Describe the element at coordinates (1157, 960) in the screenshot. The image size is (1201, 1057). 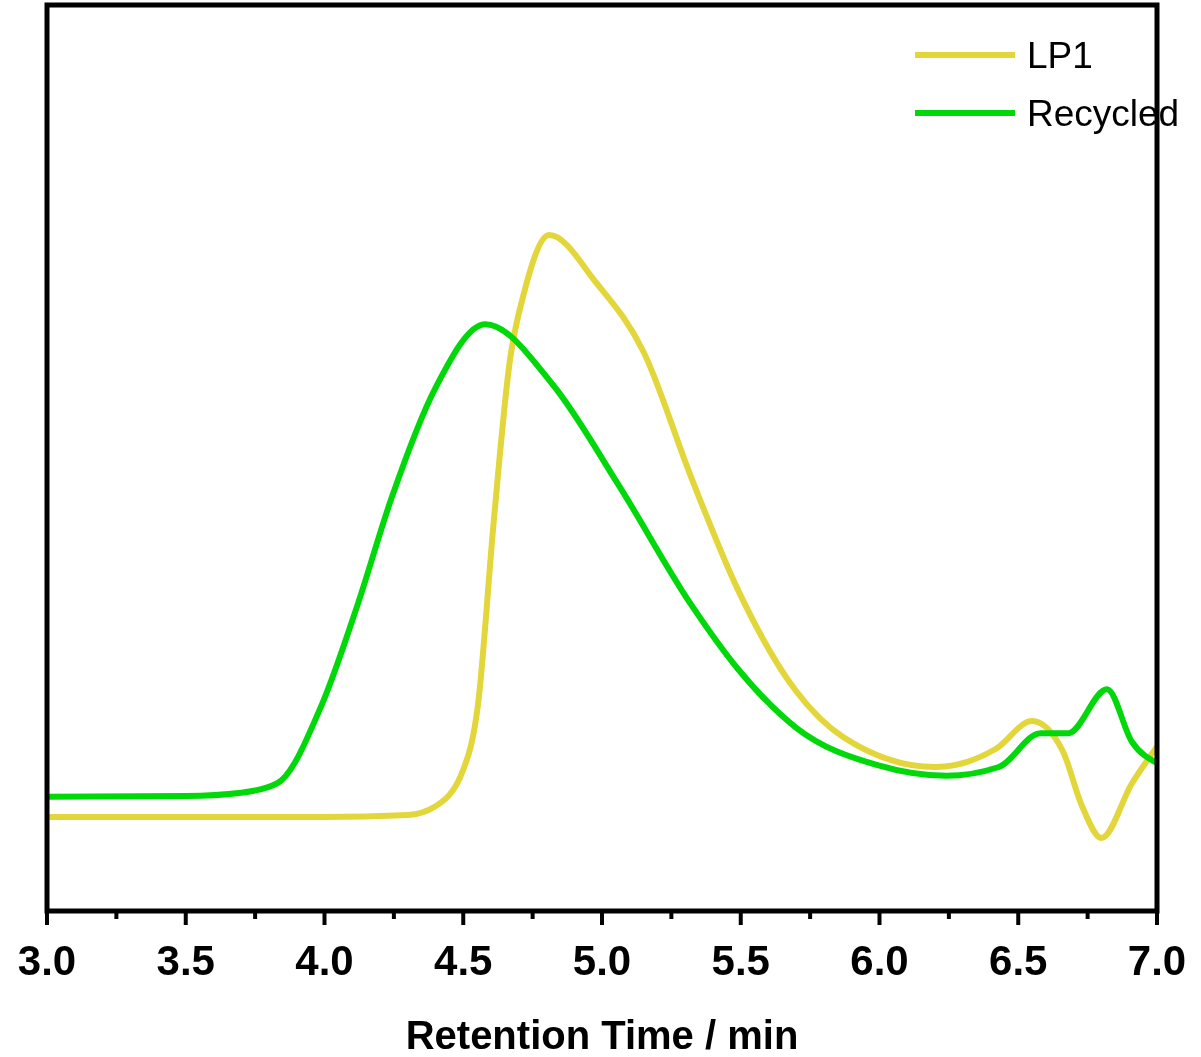
I see `x-tick-label: 7.0` at that location.